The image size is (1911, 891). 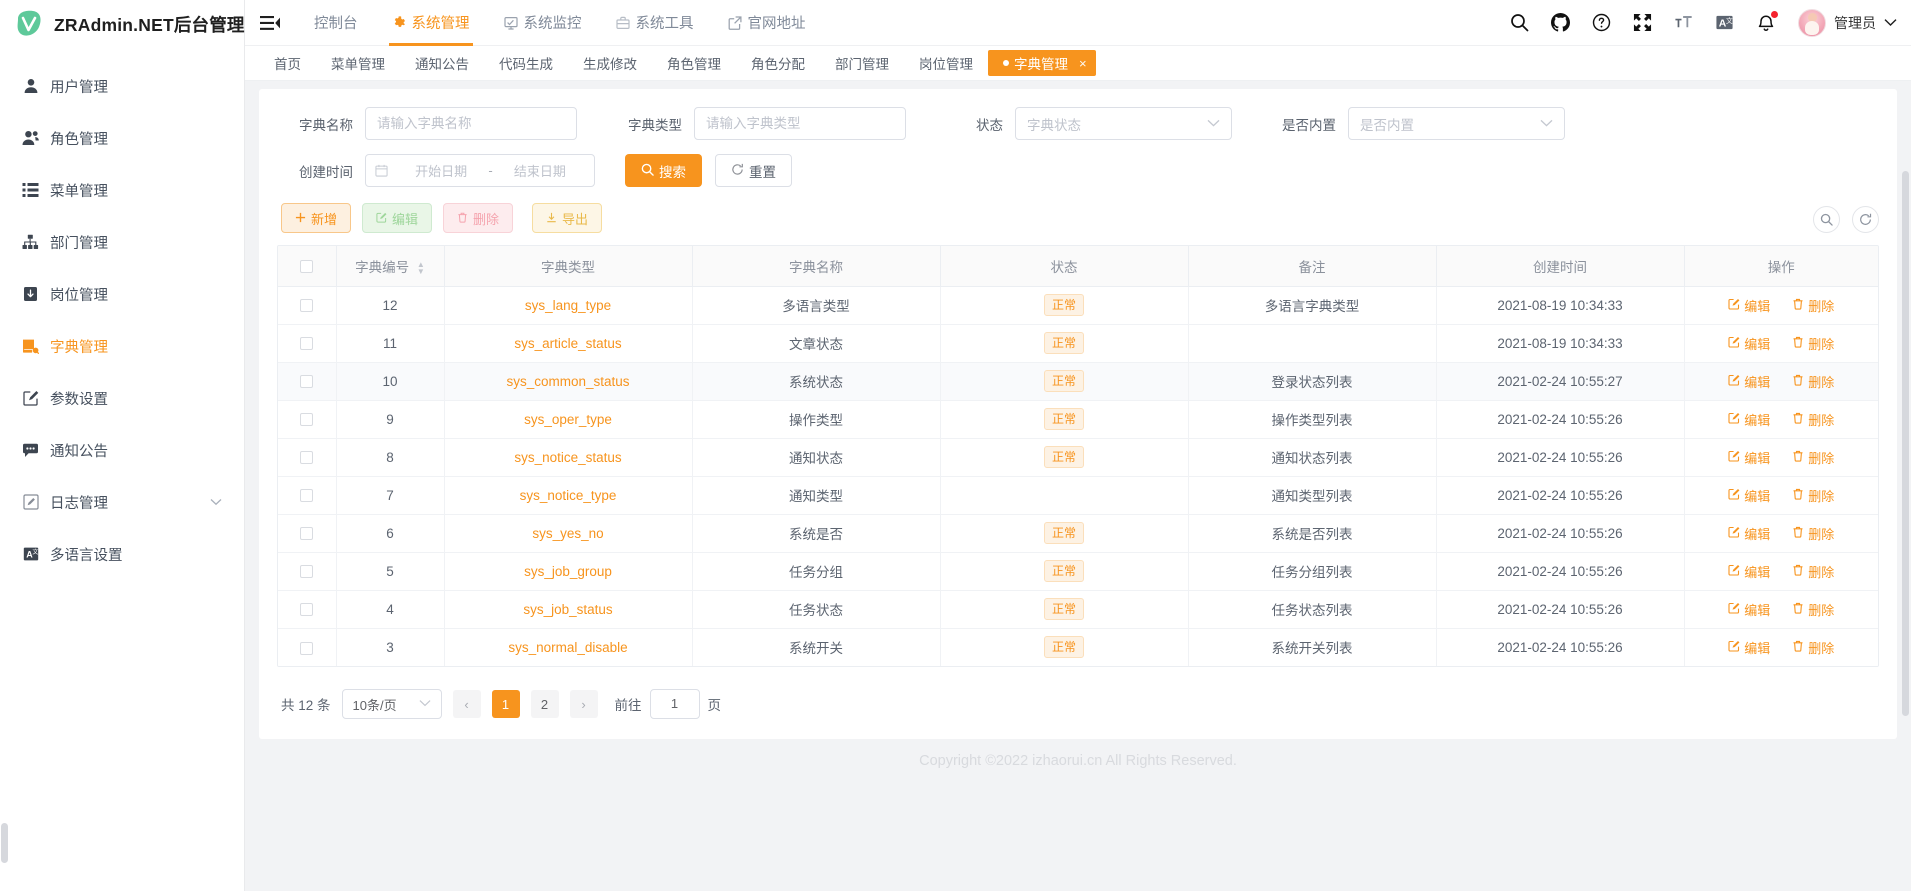 I want to click on next-page-button: ›, so click(x=583, y=704).